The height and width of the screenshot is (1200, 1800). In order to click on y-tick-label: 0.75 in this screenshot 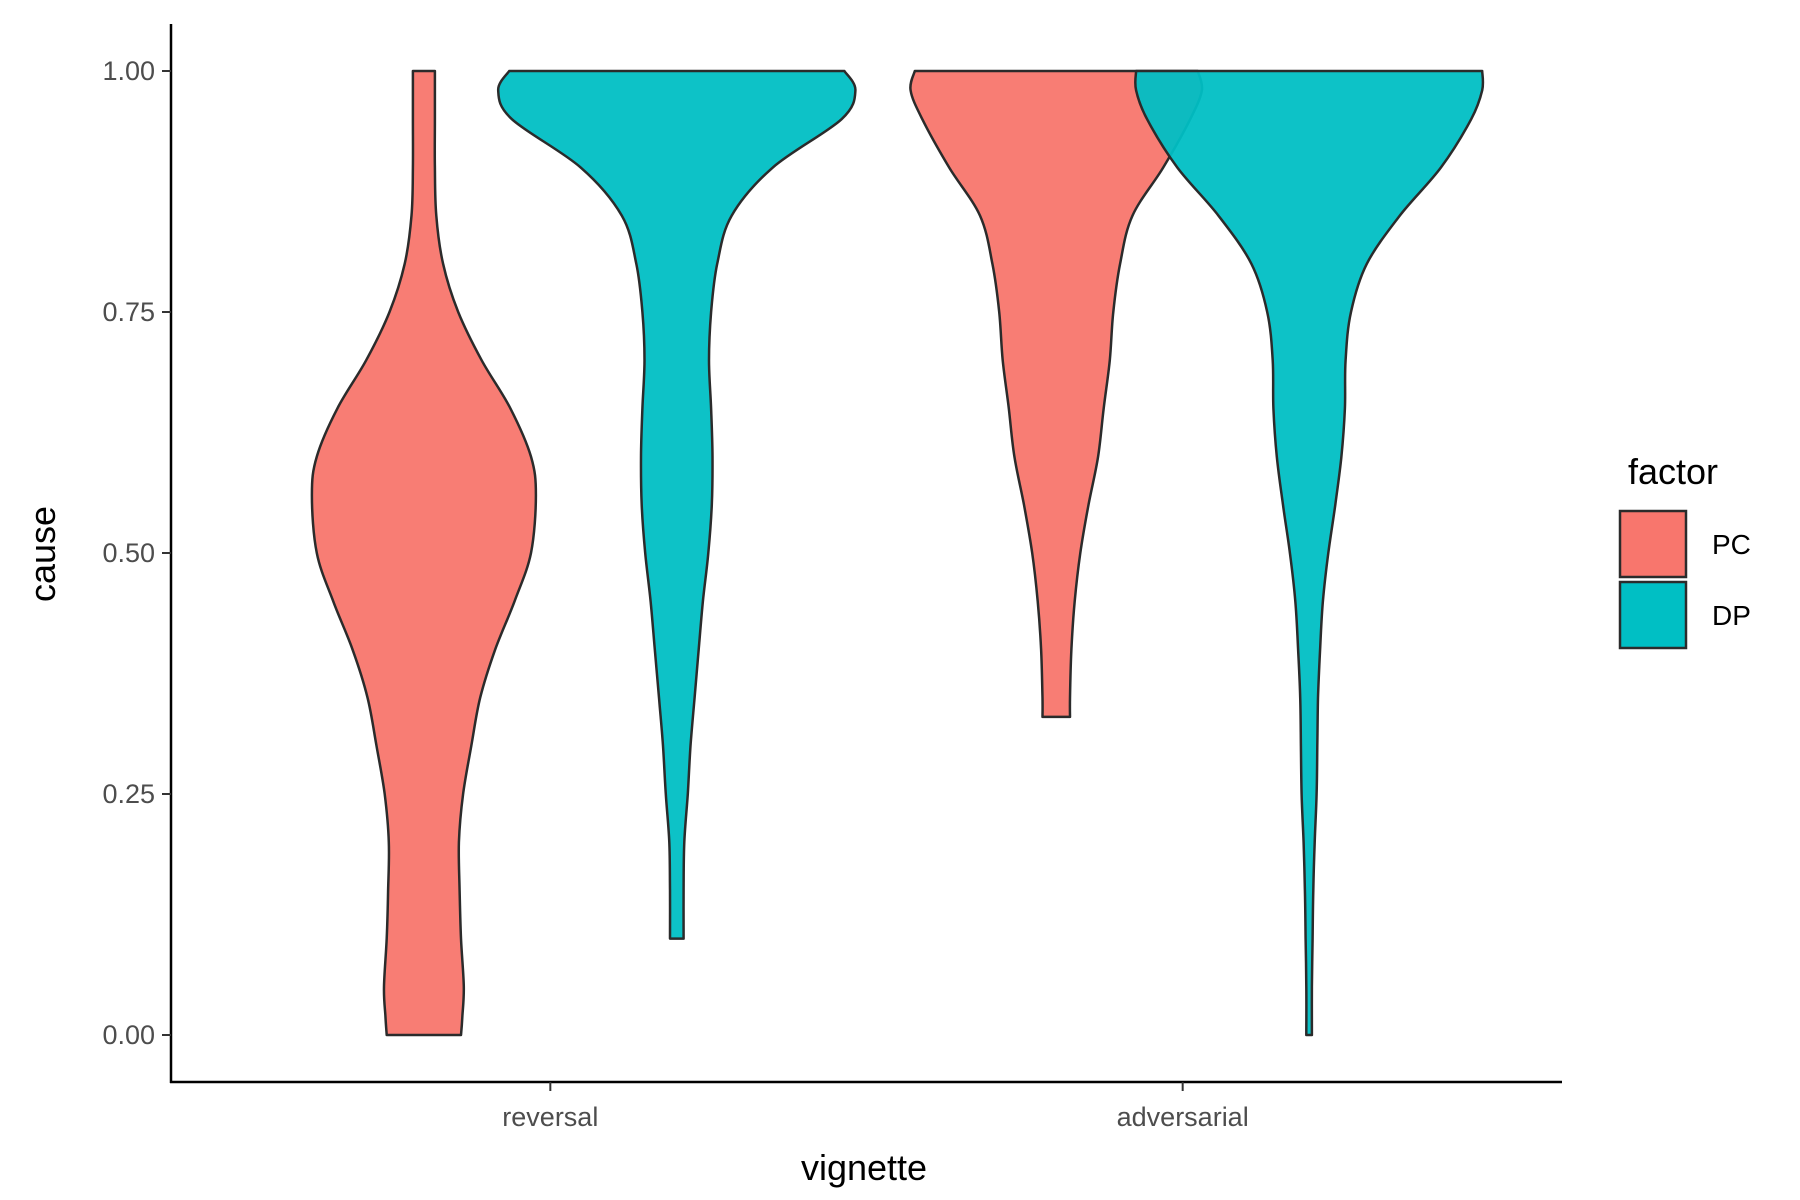, I will do `click(128, 312)`.